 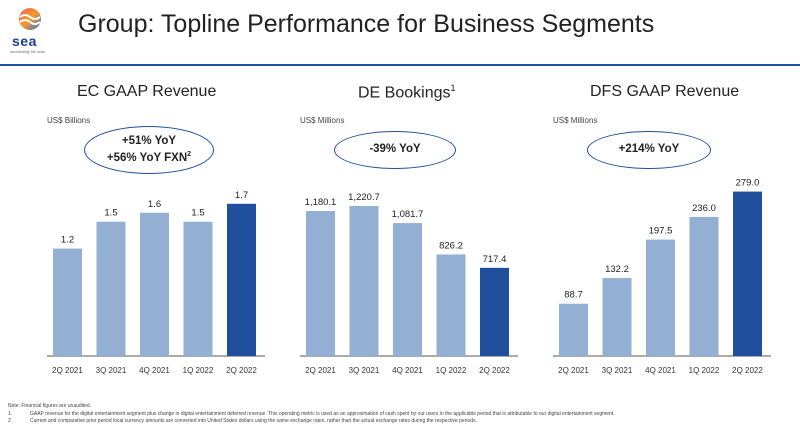 What do you see at coordinates (748, 183) in the screenshot?
I see `data-label: 279.0` at bounding box center [748, 183].